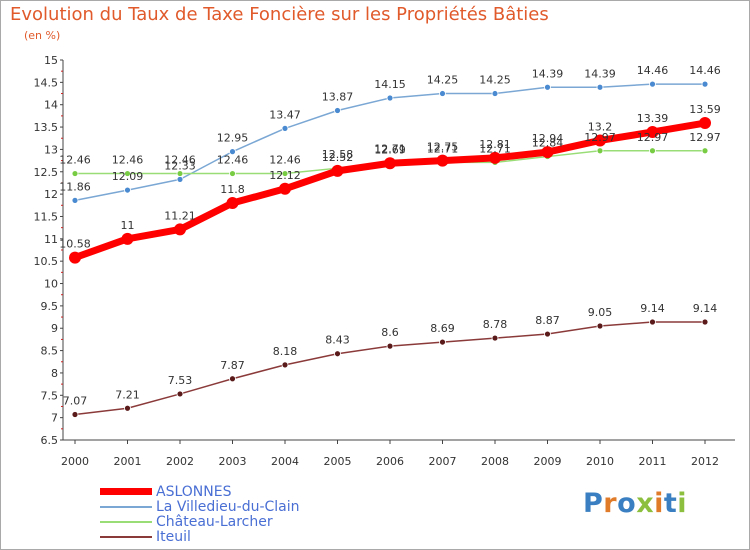 The width and height of the screenshot is (750, 550). What do you see at coordinates (50, 306) in the screenshot?
I see `y-tick-label: 9.5` at bounding box center [50, 306].